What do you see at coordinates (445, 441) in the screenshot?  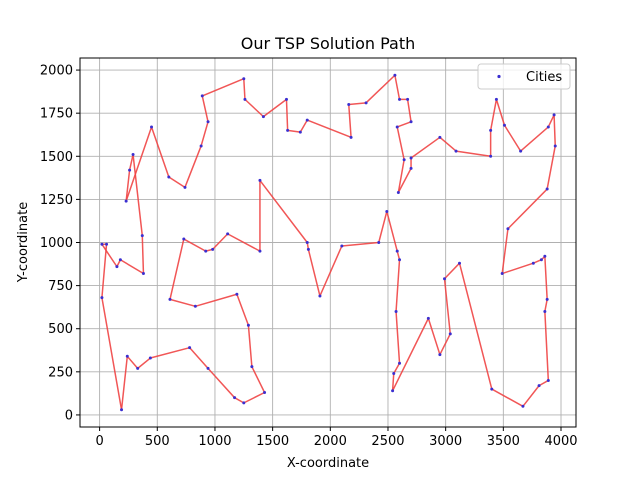 I see `x-tick-label: 3000` at bounding box center [445, 441].